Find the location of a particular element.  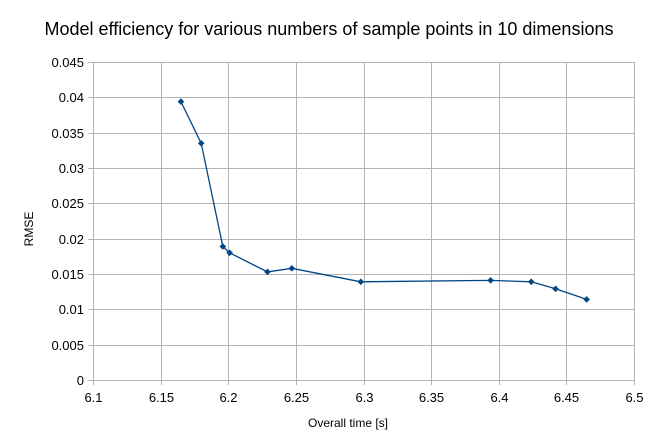

x-tick-label: 6.4 is located at coordinates (499, 397).